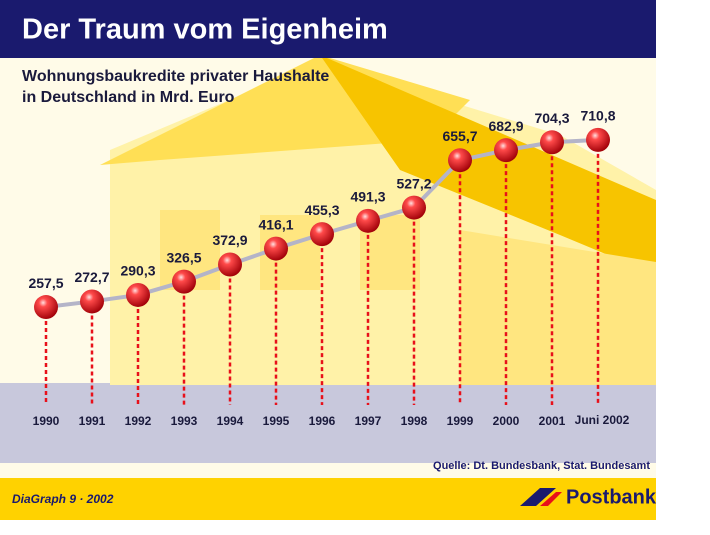 This screenshot has width=710, height=535. I want to click on x-tick-label: 2001, so click(552, 421).